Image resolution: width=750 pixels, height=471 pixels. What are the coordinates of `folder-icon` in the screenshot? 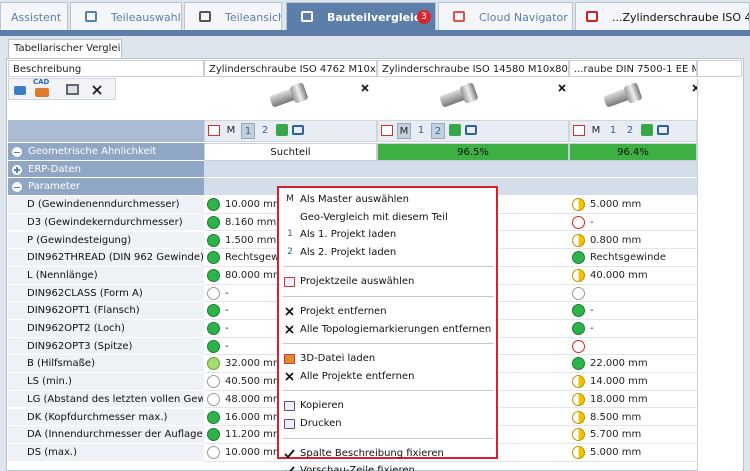 It's located at (20, 90).